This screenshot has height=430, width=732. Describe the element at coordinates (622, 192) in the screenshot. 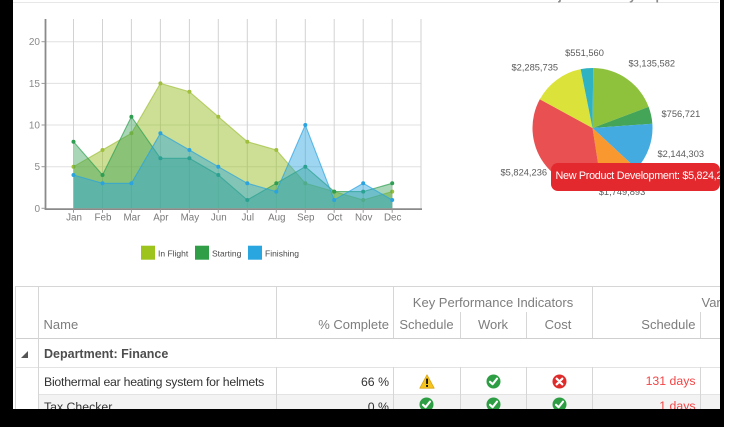

I see `svg-text: $1,749,893` at that location.